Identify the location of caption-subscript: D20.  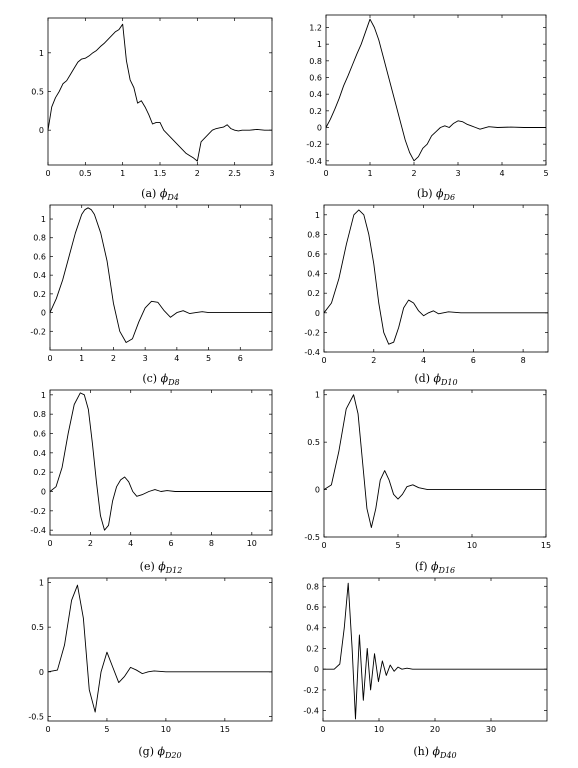
(173, 755).